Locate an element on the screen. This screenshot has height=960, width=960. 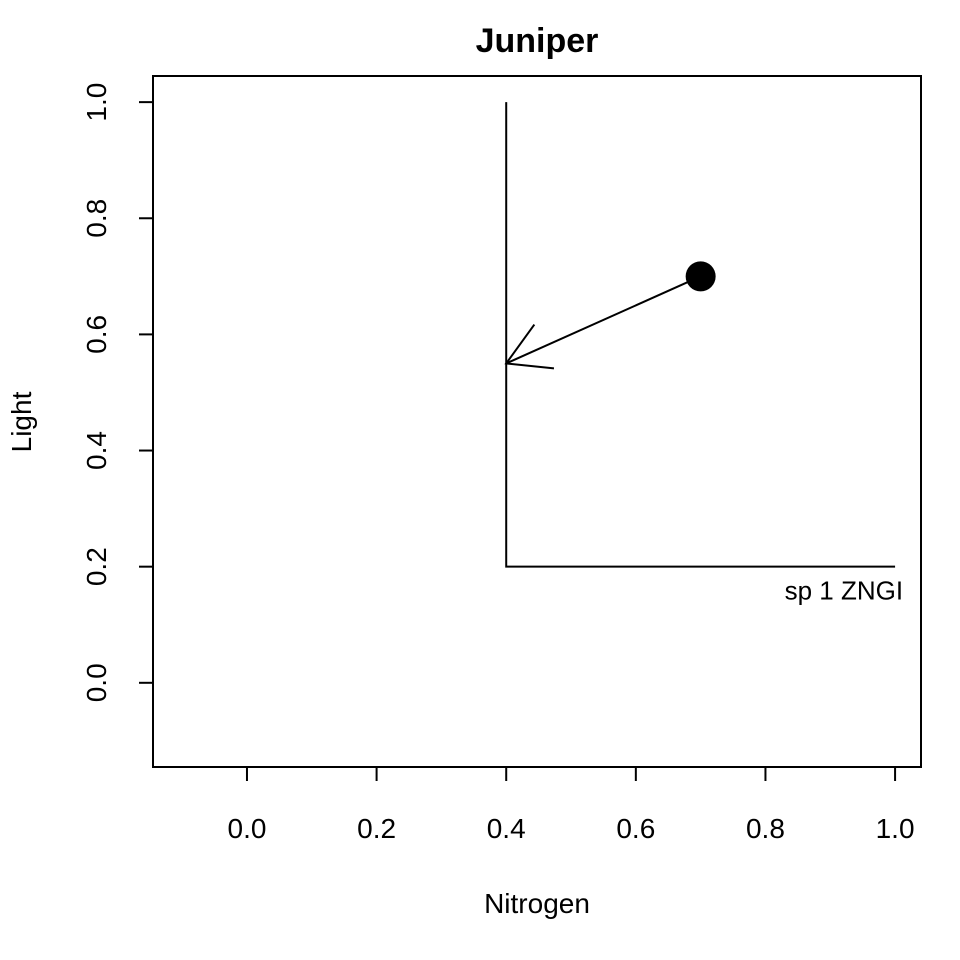
y-tick-label: 0.4 is located at coordinates (96, 450).